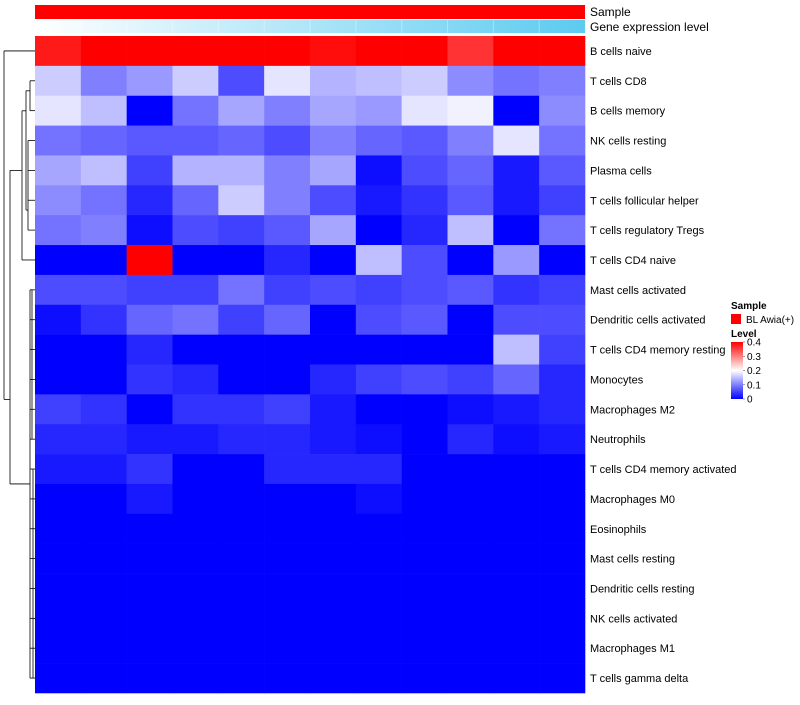 The image size is (800, 705). I want to click on row-label: Dendritic cells resting, so click(642, 589).